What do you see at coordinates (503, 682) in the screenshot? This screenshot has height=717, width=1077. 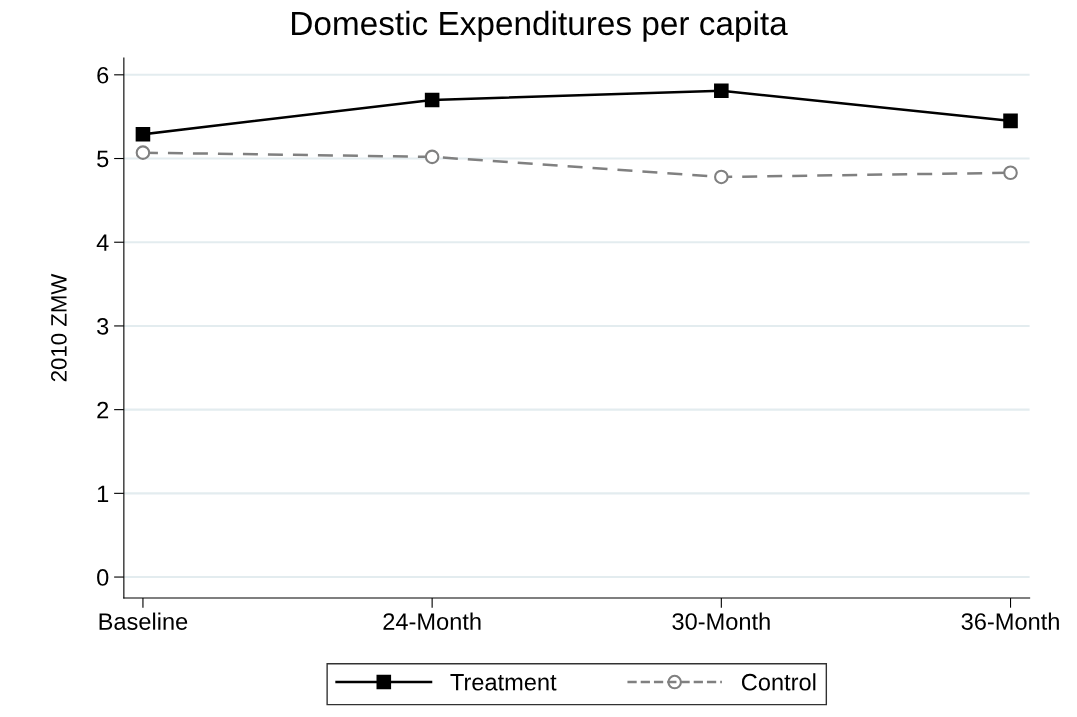 I see `legend-label: Treatment` at bounding box center [503, 682].